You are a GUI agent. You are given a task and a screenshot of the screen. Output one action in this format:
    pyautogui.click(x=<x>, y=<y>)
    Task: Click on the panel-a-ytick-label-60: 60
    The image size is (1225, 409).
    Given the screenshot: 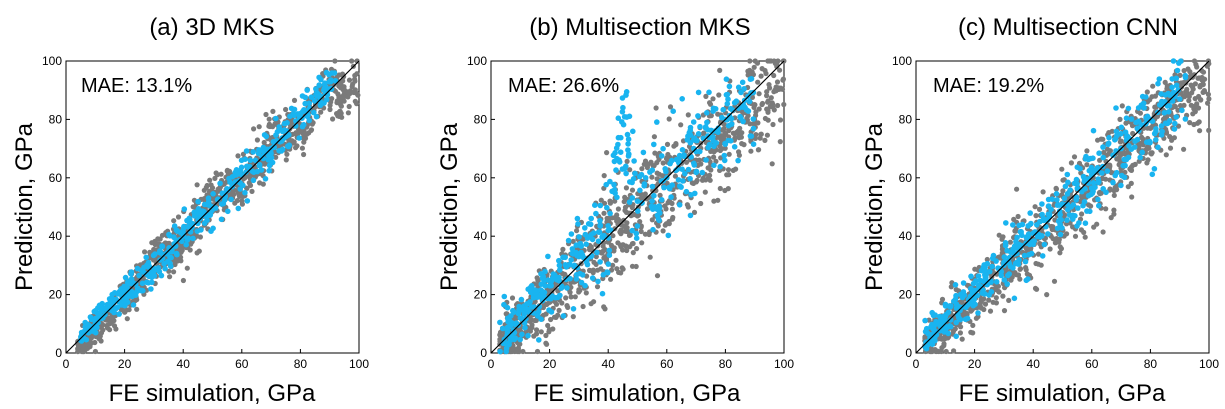 What is the action you would take?
    pyautogui.click(x=56, y=178)
    